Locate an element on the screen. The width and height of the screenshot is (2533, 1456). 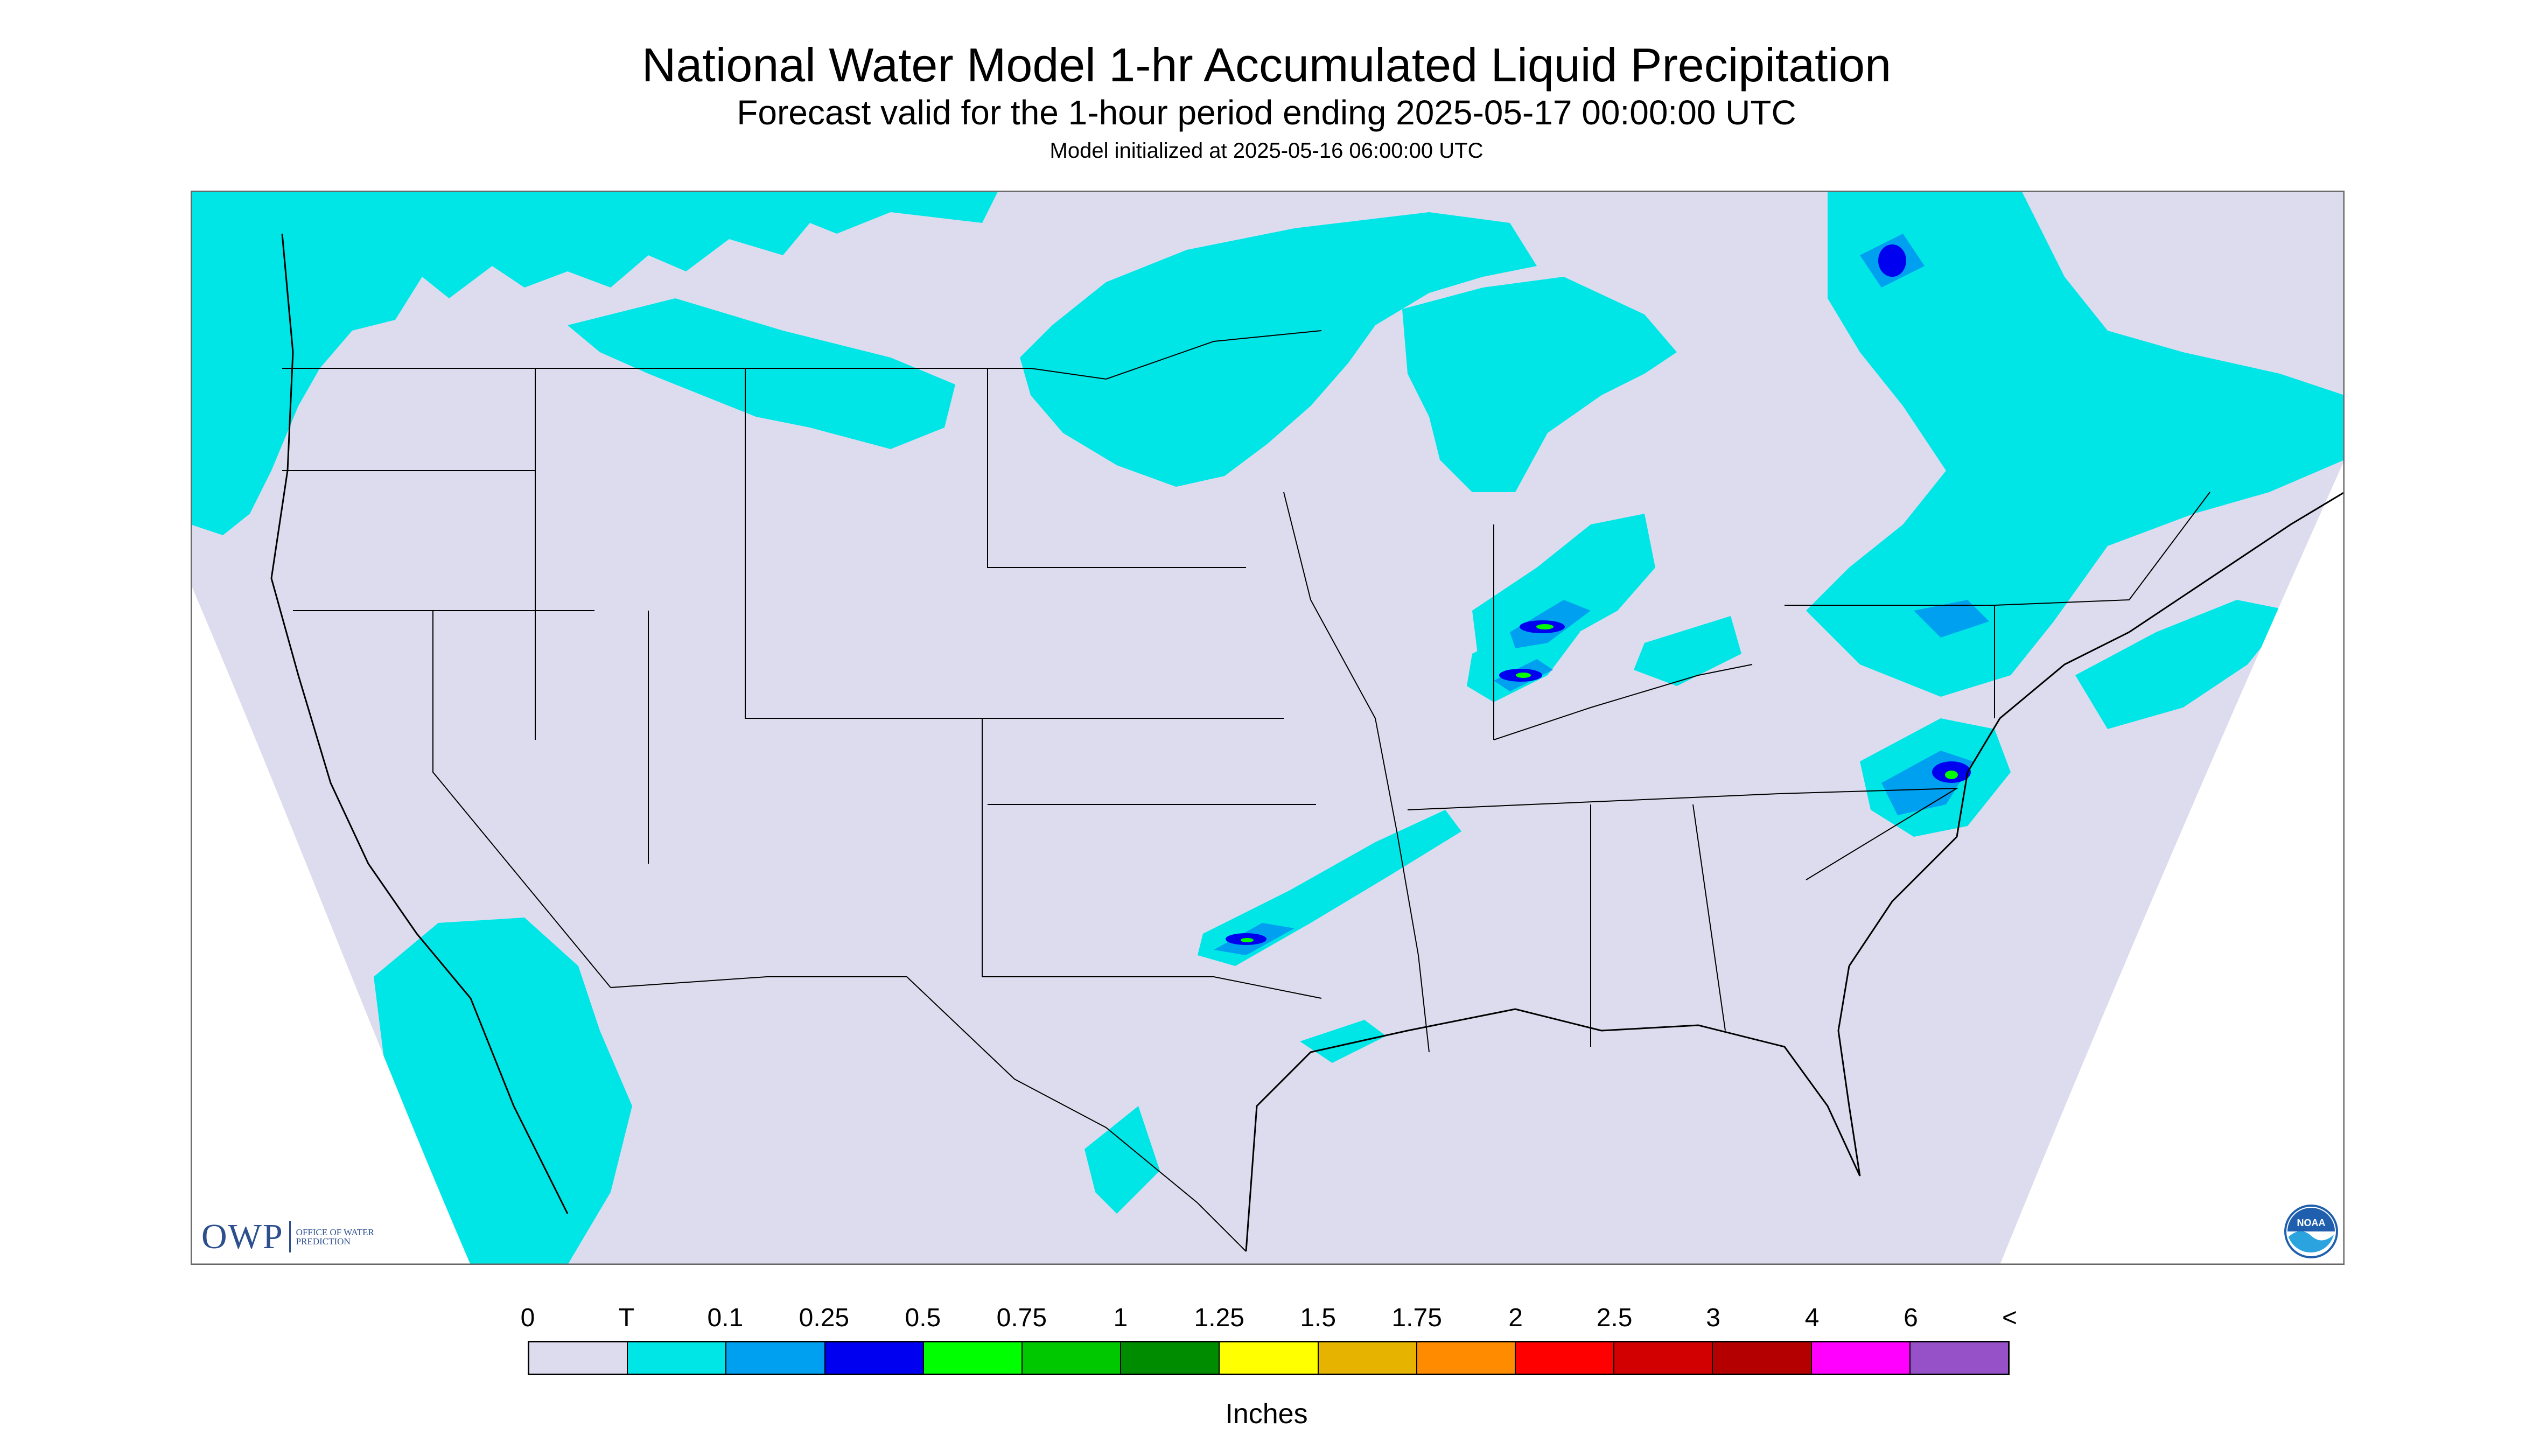
precip-core-quebec is located at coordinates (1892, 260).